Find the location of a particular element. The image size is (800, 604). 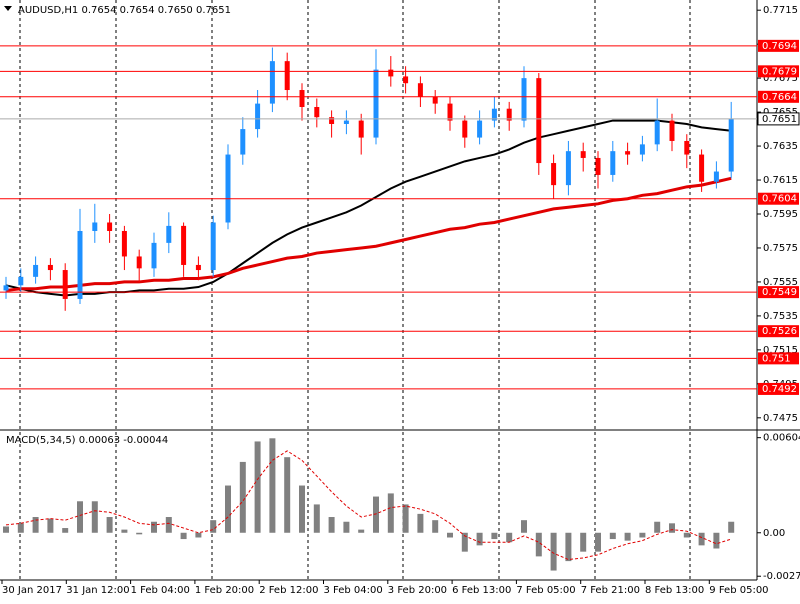

x-tick-label: 9 Feb 05:00 is located at coordinates (738, 590).